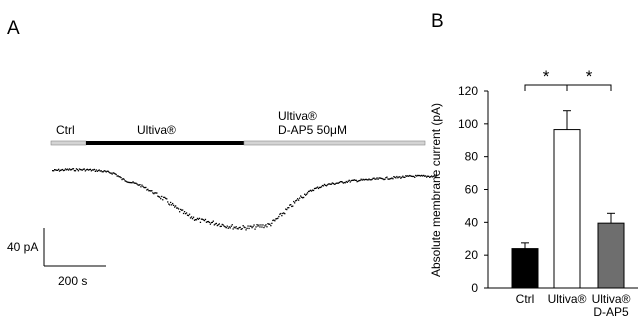 The height and width of the screenshot is (324, 644). I want to click on y-tick-label: 20, so click(472, 255).